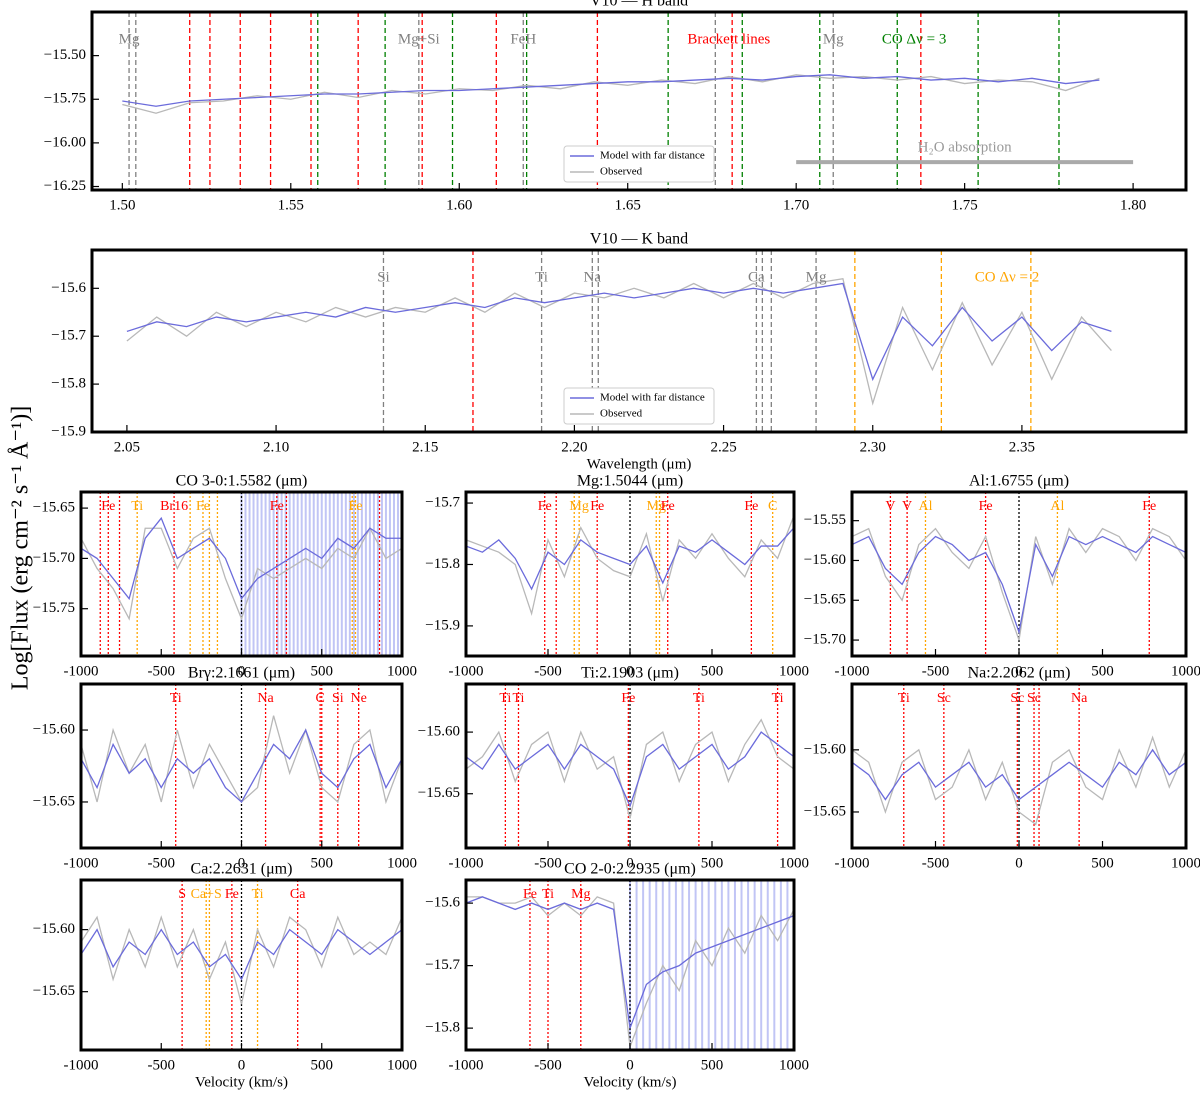  Describe the element at coordinates (425, 447) in the screenshot. I see `x-tick-label: 2.15` at that location.